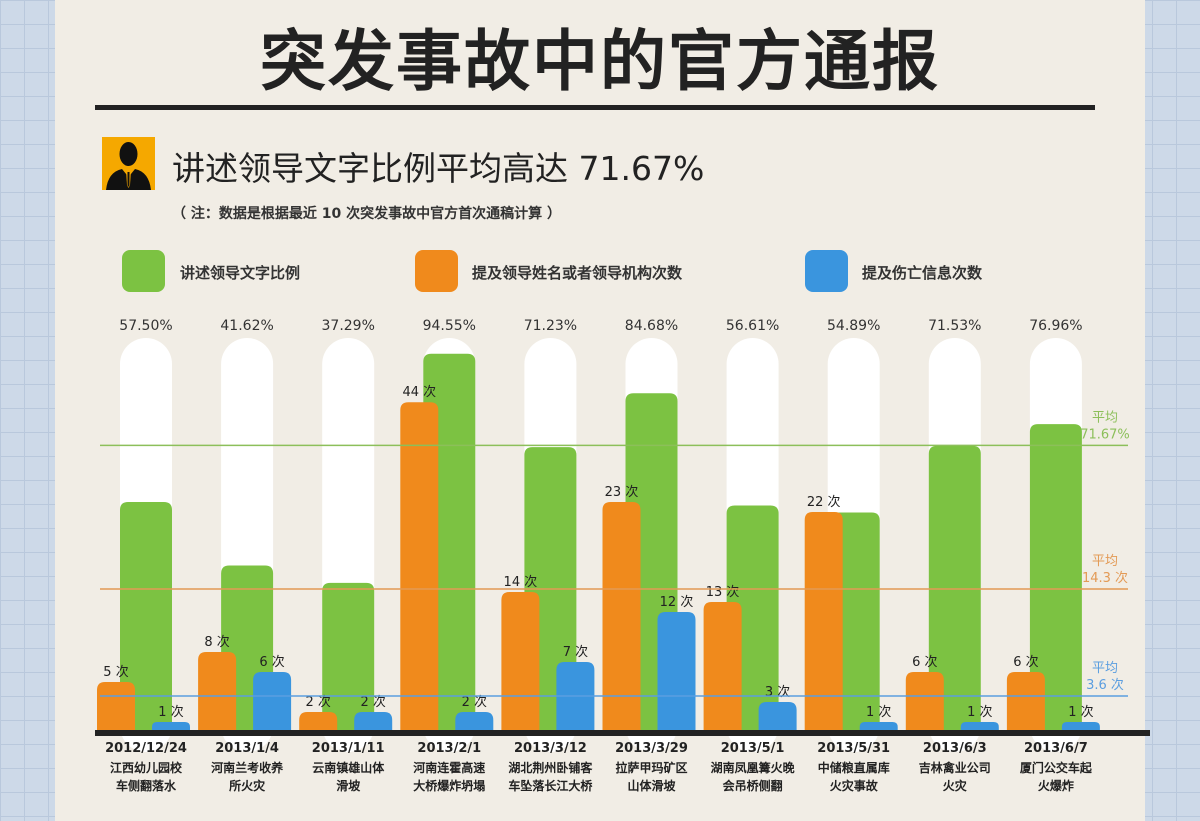 The image size is (1200, 821). Describe the element at coordinates (436, 271) in the screenshot. I see `legend-swatch-orange` at that location.